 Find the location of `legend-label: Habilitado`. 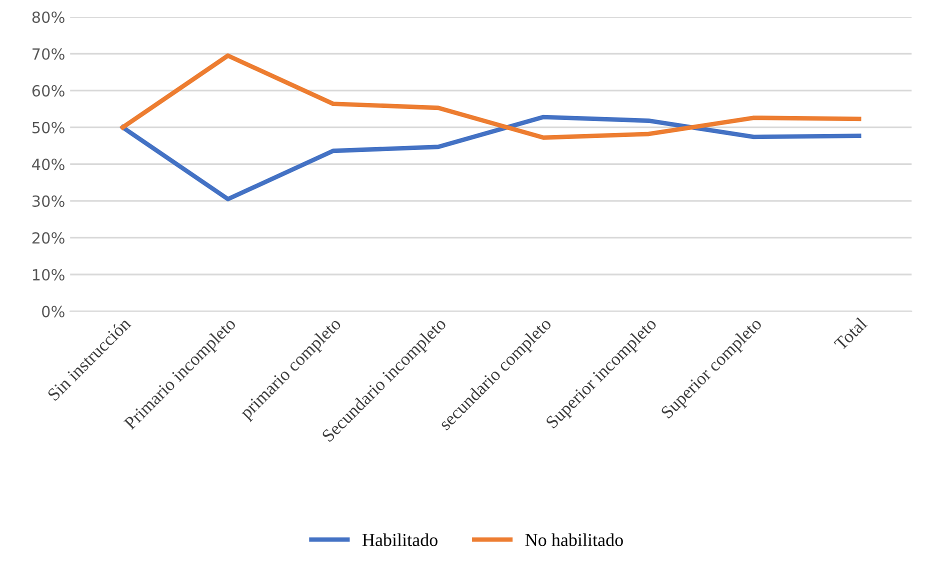

legend-label: Habilitado is located at coordinates (400, 539).